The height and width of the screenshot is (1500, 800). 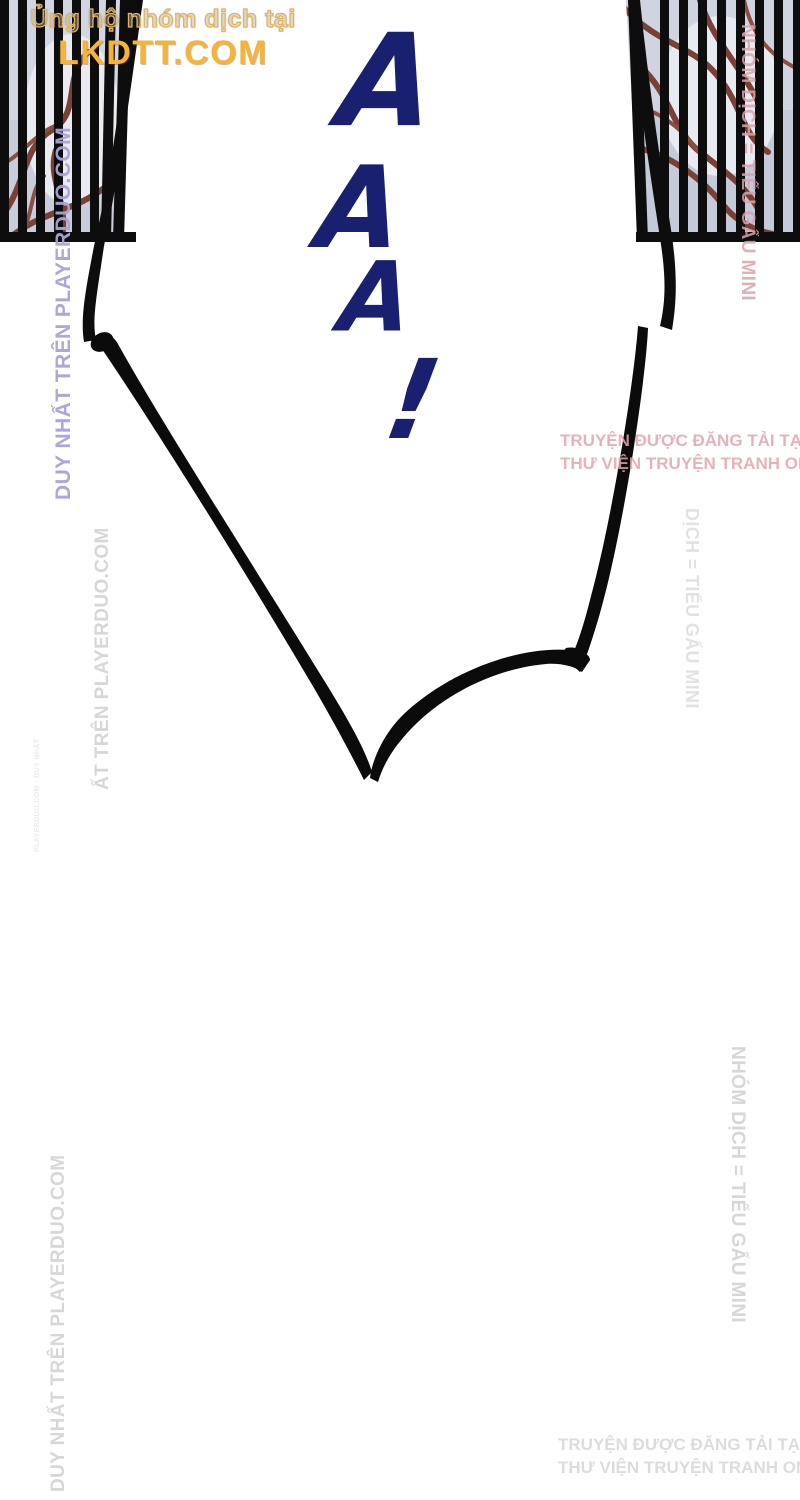 What do you see at coordinates (652, 165) in the screenshot?
I see `right-frame-edge` at bounding box center [652, 165].